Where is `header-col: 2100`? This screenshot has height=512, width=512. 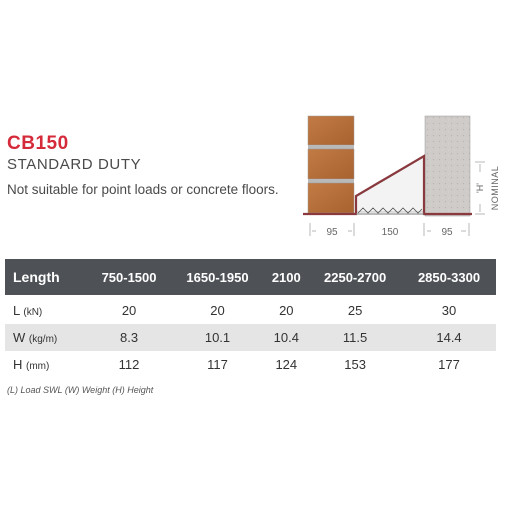 header-col: 2100 is located at coordinates (286, 277).